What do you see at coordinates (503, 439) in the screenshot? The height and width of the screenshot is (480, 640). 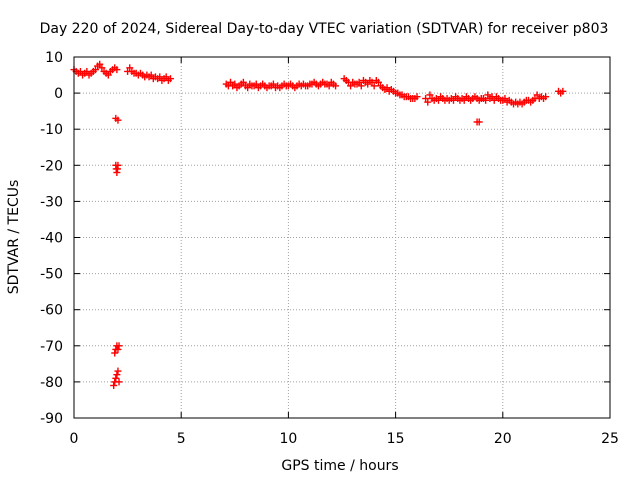 I see `x-tick-label: 20` at bounding box center [503, 439].